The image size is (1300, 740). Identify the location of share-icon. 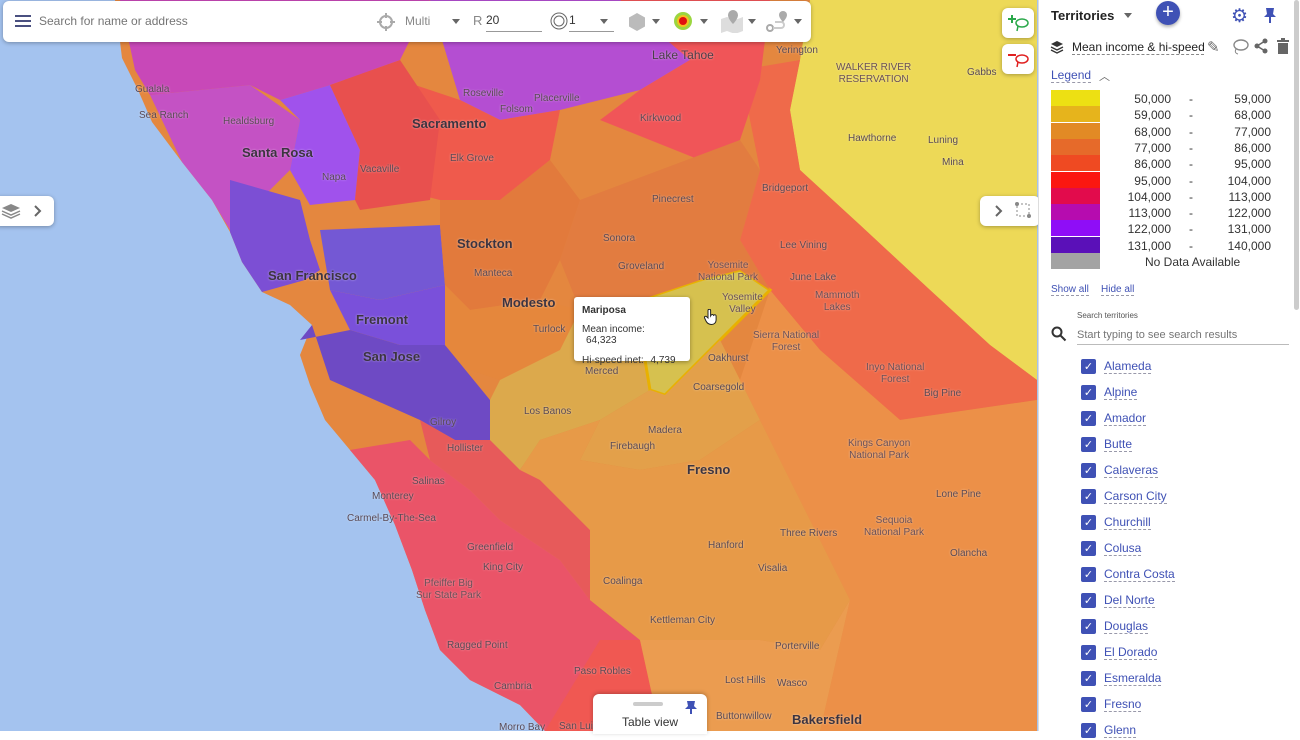
(1261, 48).